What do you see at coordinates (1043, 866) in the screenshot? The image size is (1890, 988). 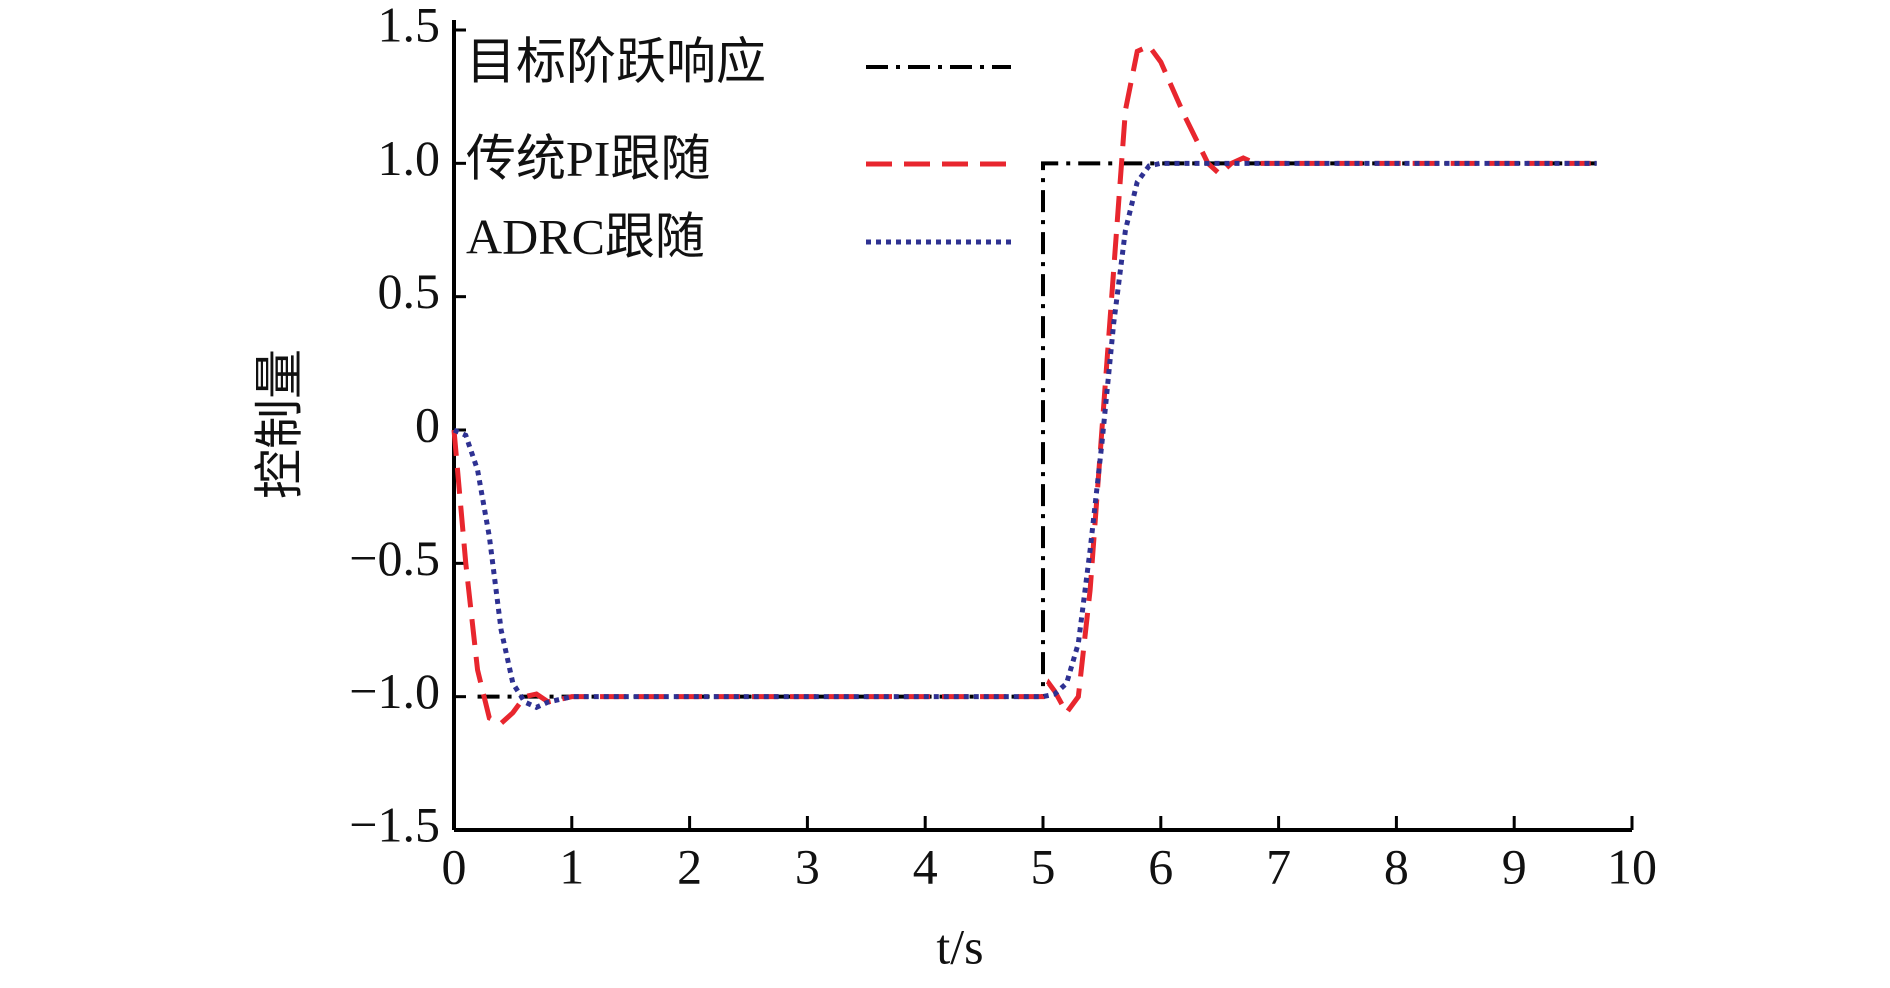 I see `x-tick-label: 5` at bounding box center [1043, 866].